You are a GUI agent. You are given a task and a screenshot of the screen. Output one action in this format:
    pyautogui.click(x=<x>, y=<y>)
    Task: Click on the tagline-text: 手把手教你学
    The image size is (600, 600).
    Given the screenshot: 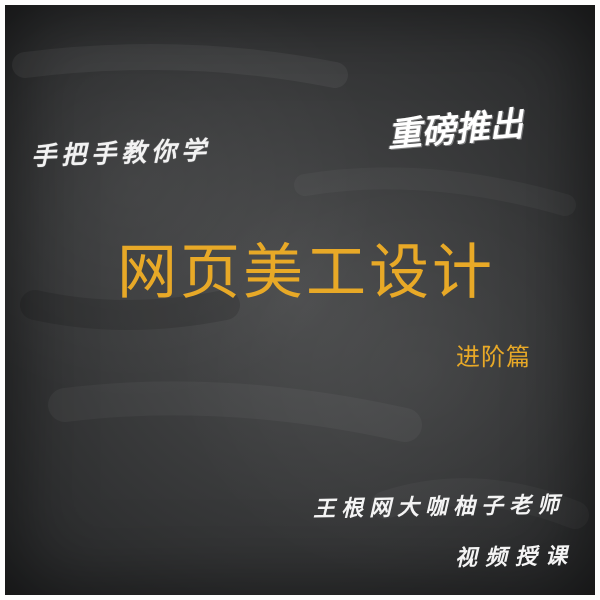 What is the action you would take?
    pyautogui.click(x=140, y=150)
    